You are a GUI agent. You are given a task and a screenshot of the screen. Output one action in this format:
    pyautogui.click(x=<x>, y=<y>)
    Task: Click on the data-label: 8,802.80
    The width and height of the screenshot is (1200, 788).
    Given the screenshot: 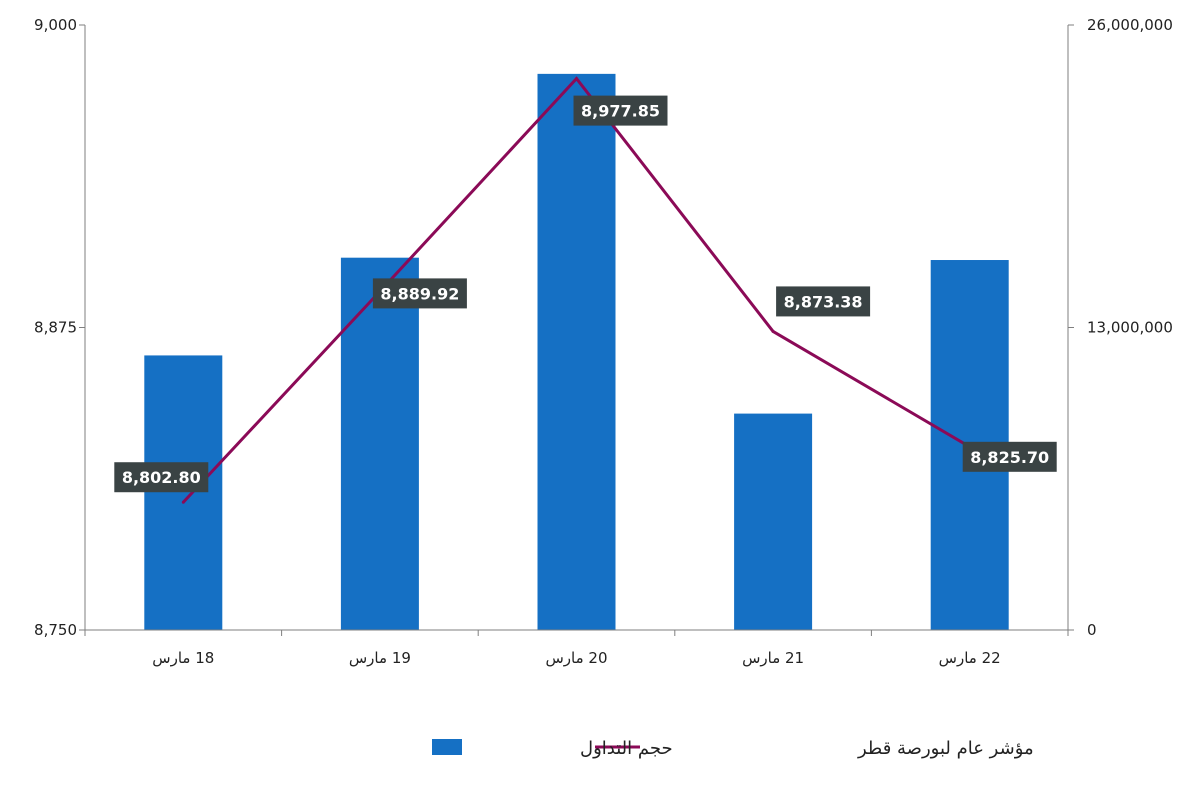 What is the action you would take?
    pyautogui.click(x=161, y=477)
    